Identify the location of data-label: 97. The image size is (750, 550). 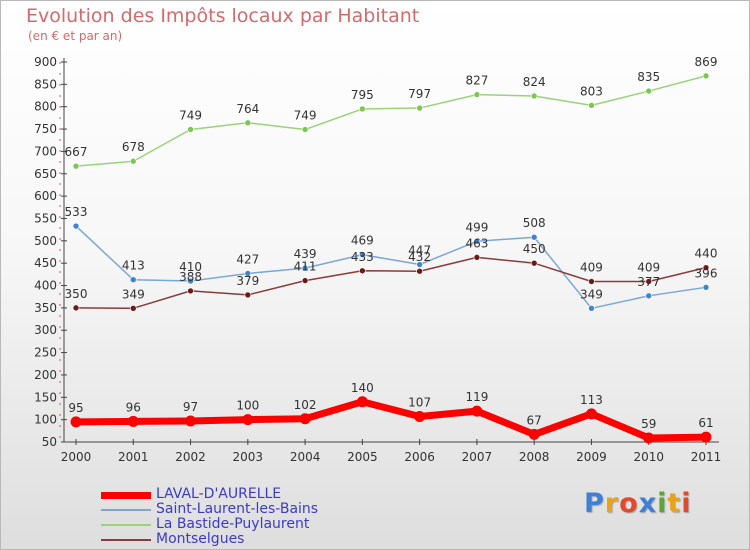
(190, 407).